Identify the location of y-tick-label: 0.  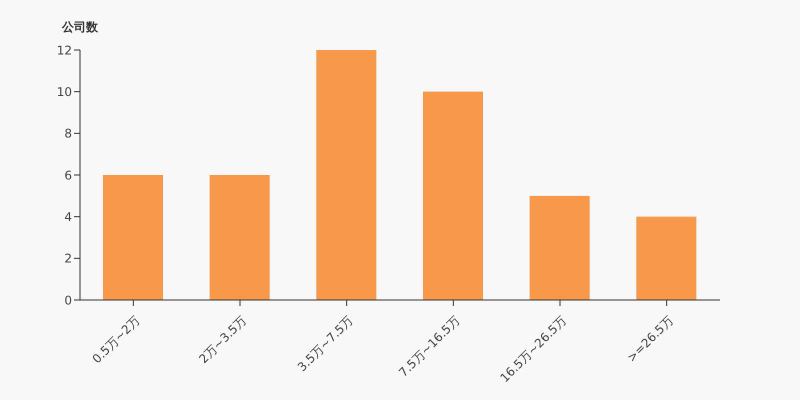
(68, 300).